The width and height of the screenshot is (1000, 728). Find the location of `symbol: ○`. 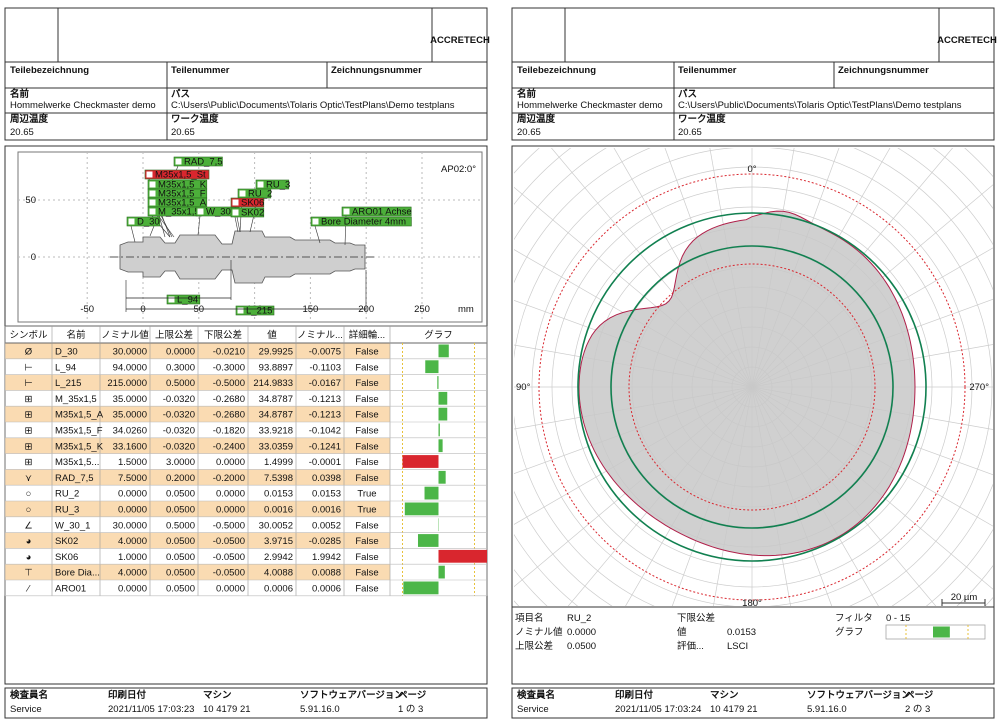

symbol: ○ is located at coordinates (29, 494).